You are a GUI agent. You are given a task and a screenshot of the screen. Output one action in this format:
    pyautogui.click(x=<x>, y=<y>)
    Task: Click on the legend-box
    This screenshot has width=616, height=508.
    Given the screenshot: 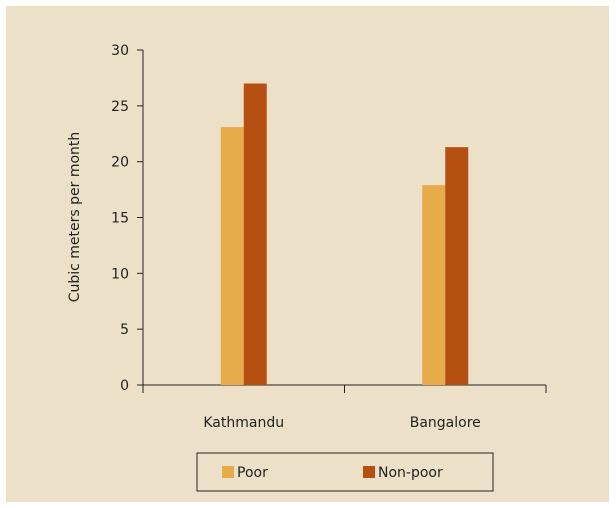 What is the action you would take?
    pyautogui.click(x=345, y=472)
    